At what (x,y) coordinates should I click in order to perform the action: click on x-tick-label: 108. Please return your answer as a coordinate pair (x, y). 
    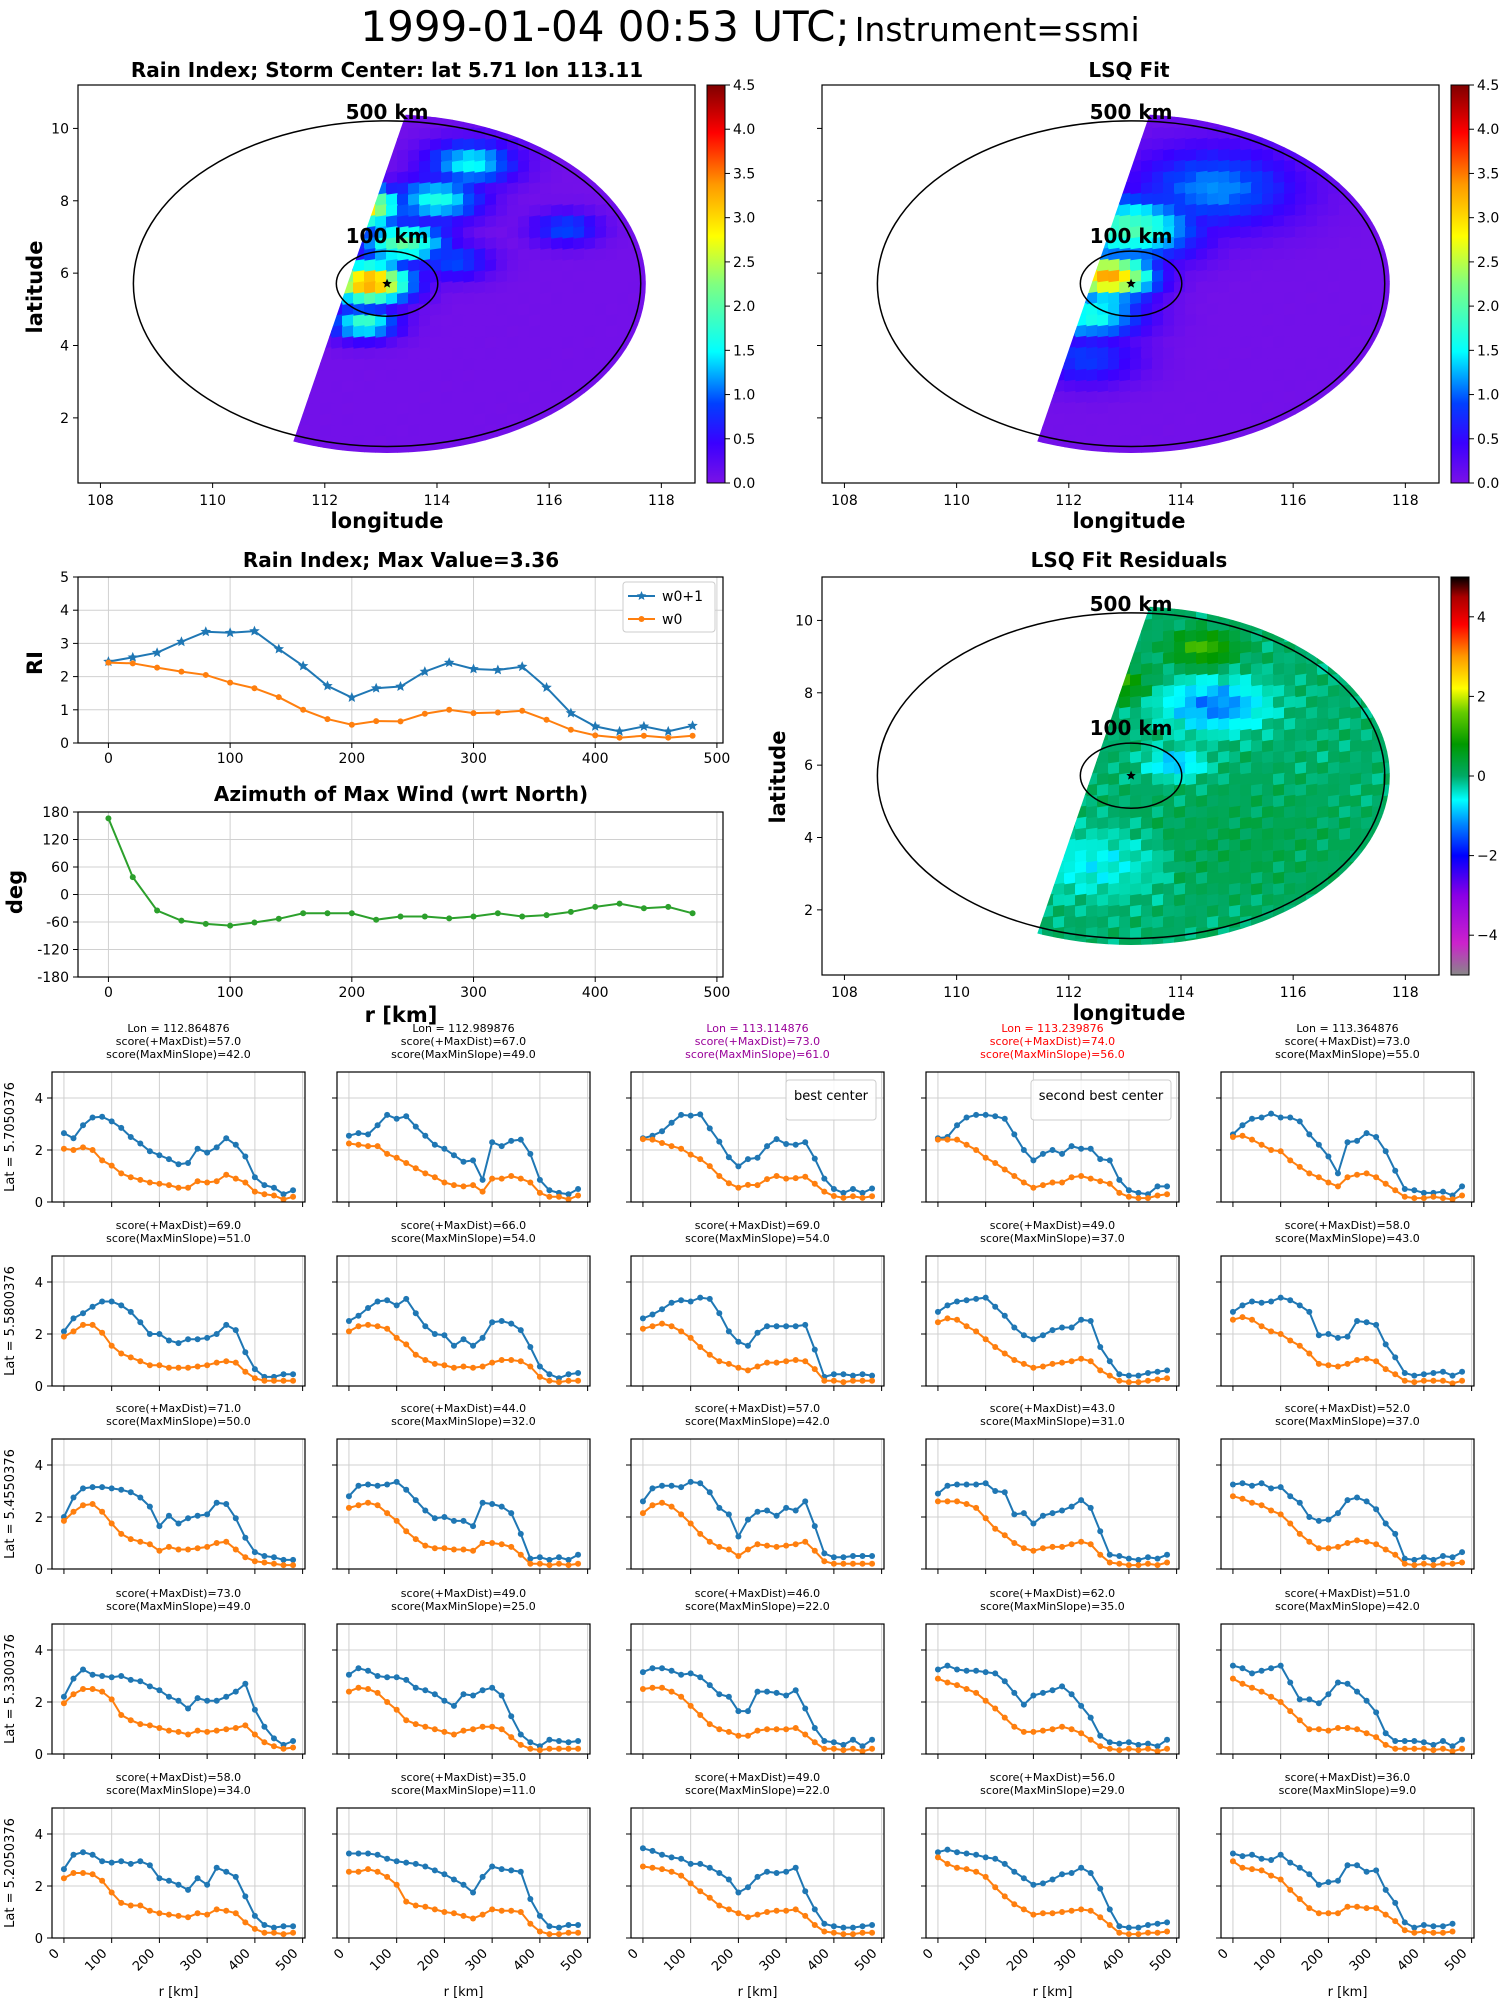
    Looking at the image, I should click on (844, 501).